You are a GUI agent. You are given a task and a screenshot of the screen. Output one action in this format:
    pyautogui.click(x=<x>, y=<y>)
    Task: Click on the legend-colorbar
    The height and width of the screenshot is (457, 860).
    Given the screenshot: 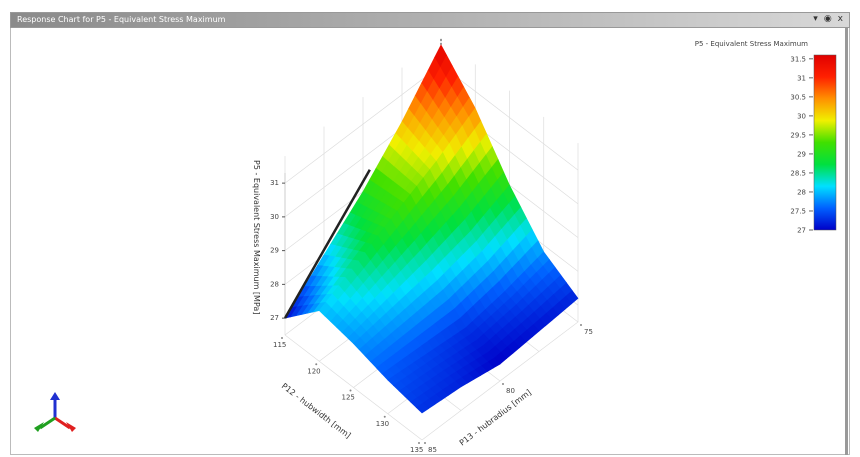 What is the action you would take?
    pyautogui.click(x=825, y=142)
    